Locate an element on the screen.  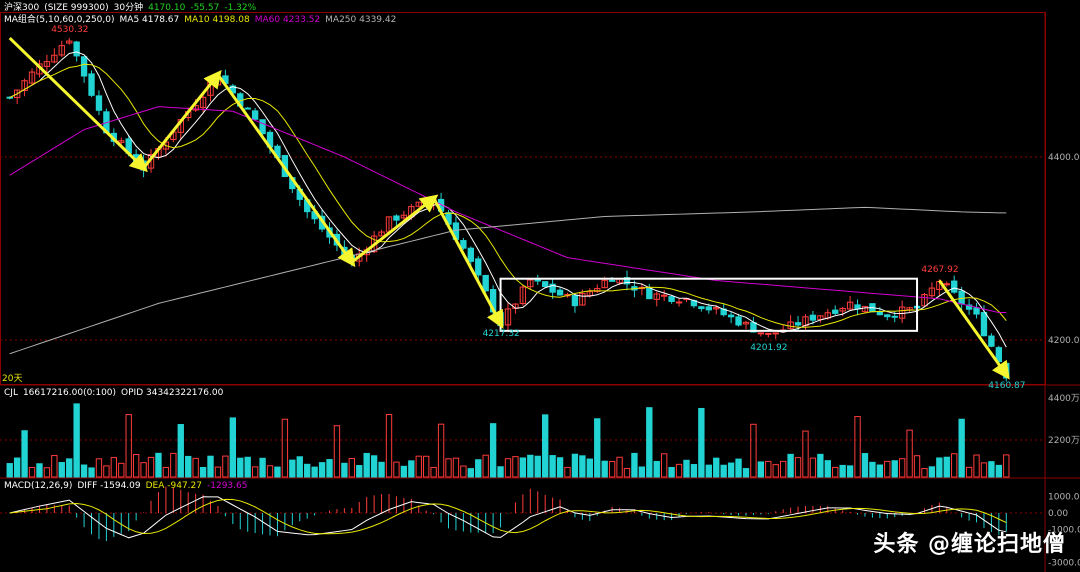
index-code: (SIZE 999300) is located at coordinates (76, 8).